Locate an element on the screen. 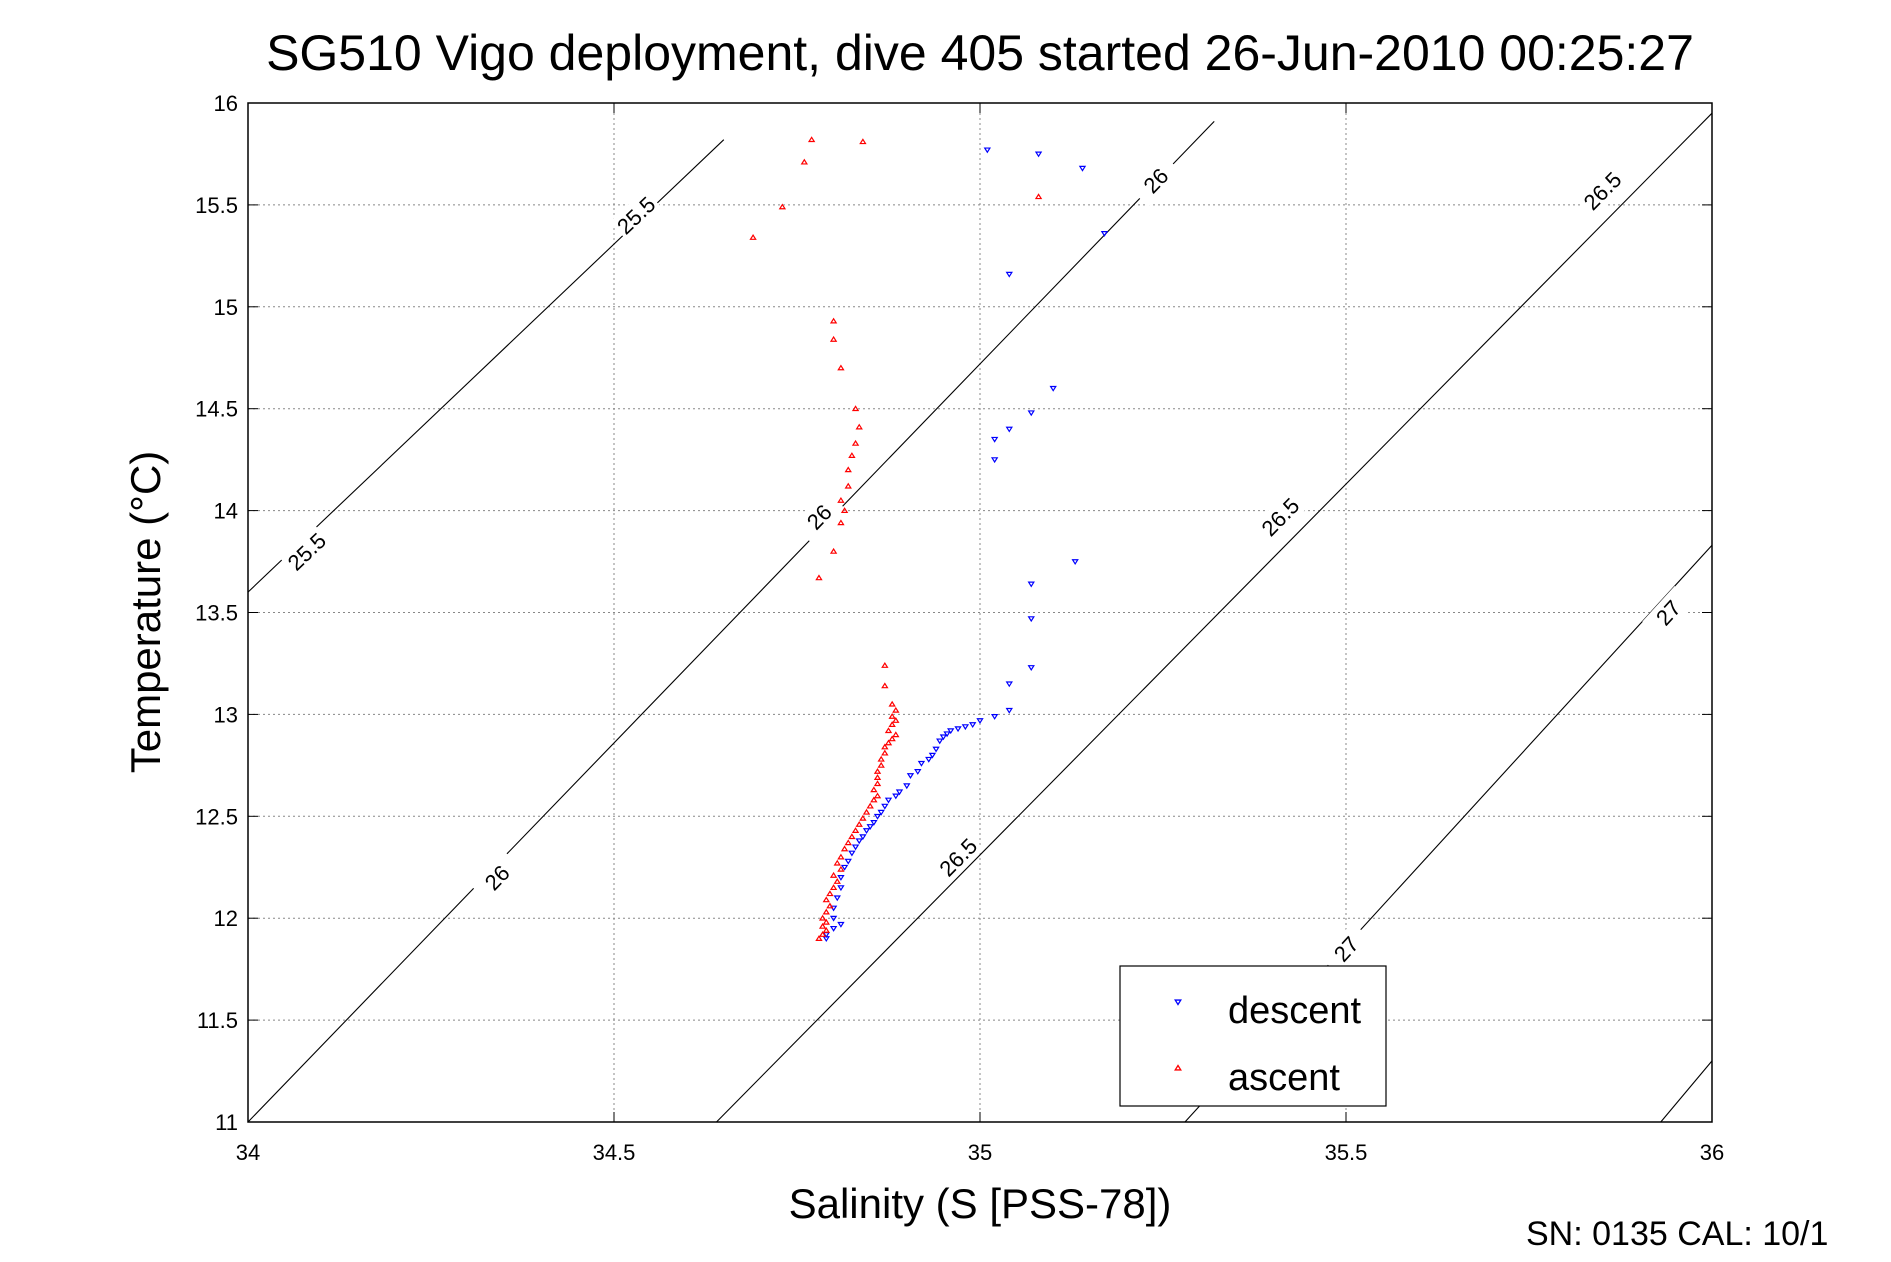 The width and height of the screenshot is (1891, 1262). y-tick-label: 16 is located at coordinates (226, 103).